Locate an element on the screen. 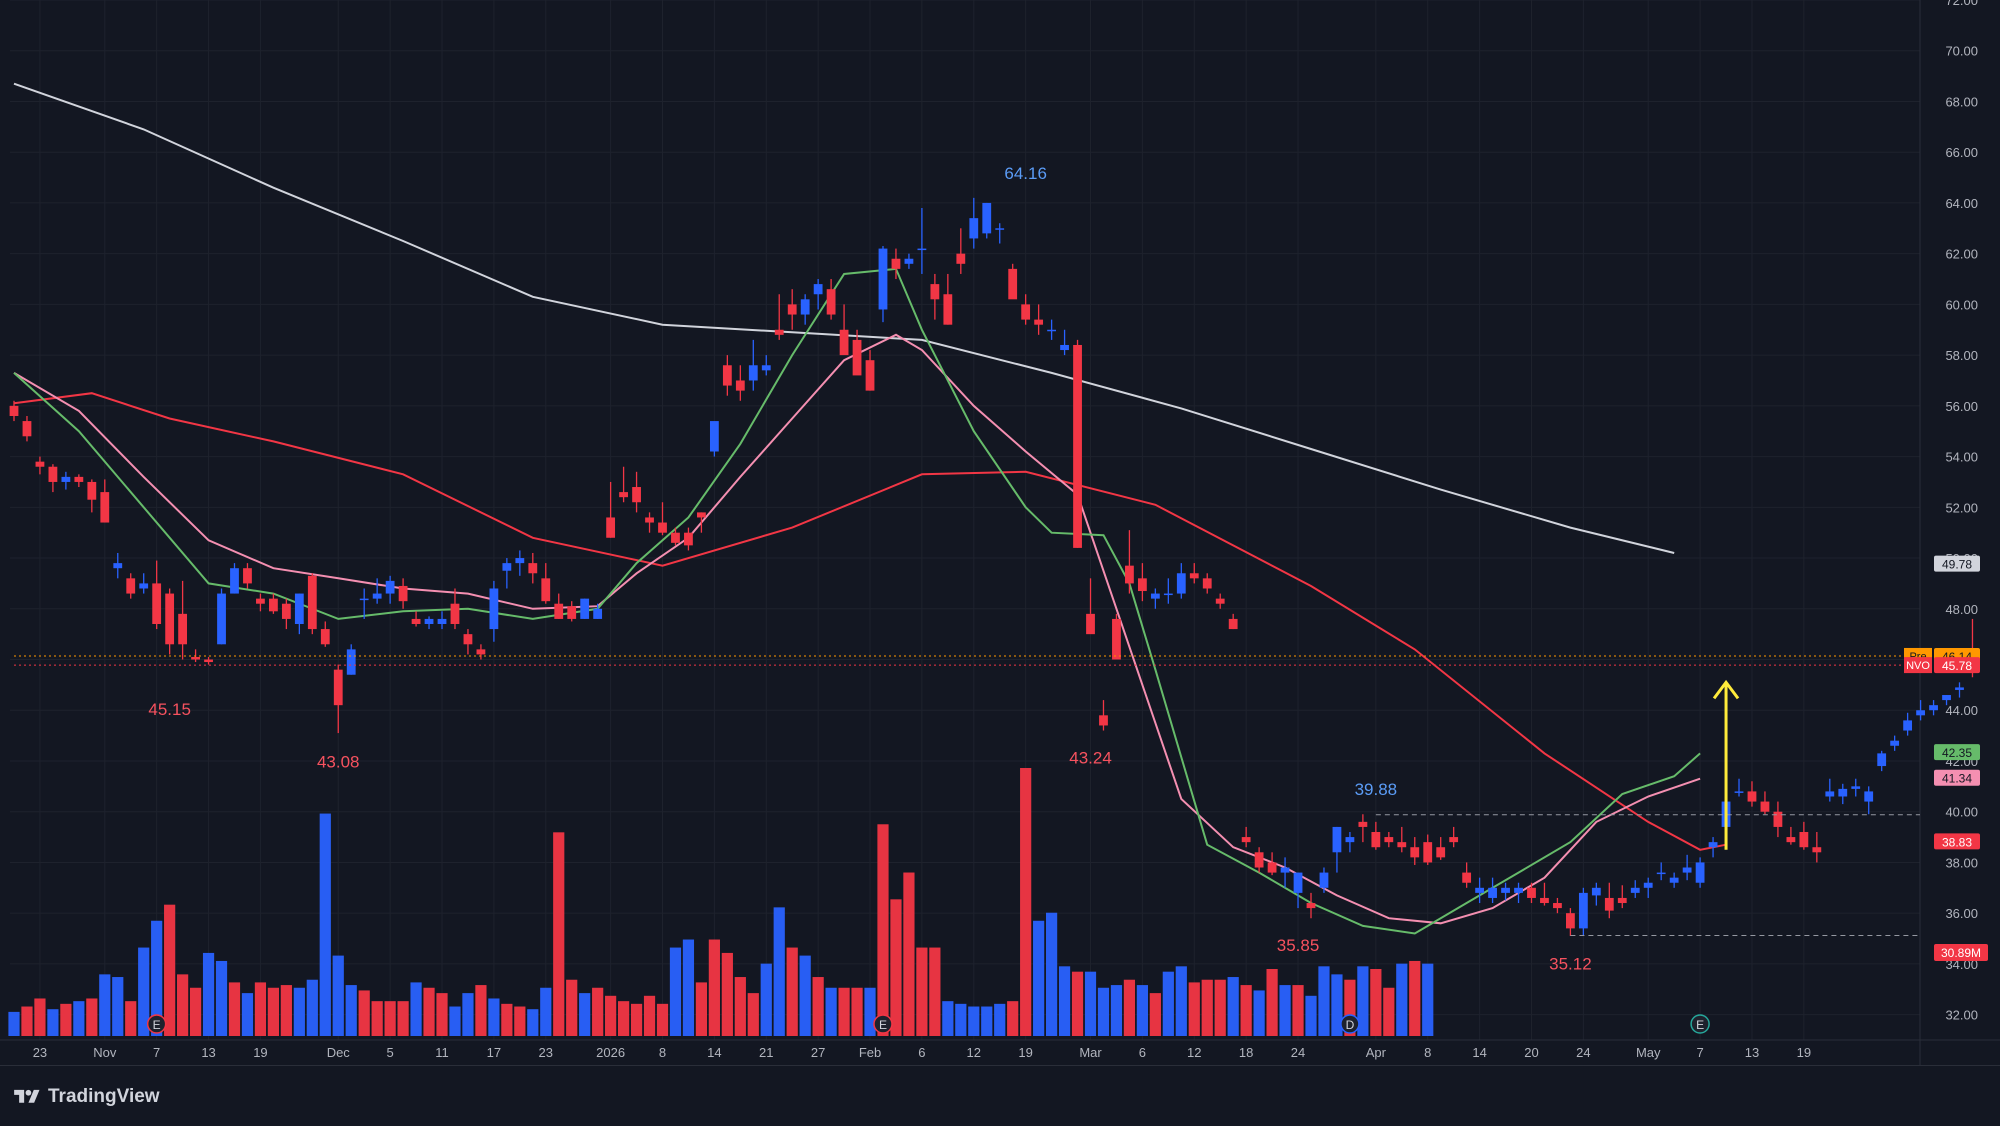 The image size is (2000, 1126). price-axis-tick: 66.00 is located at coordinates (1961, 152).